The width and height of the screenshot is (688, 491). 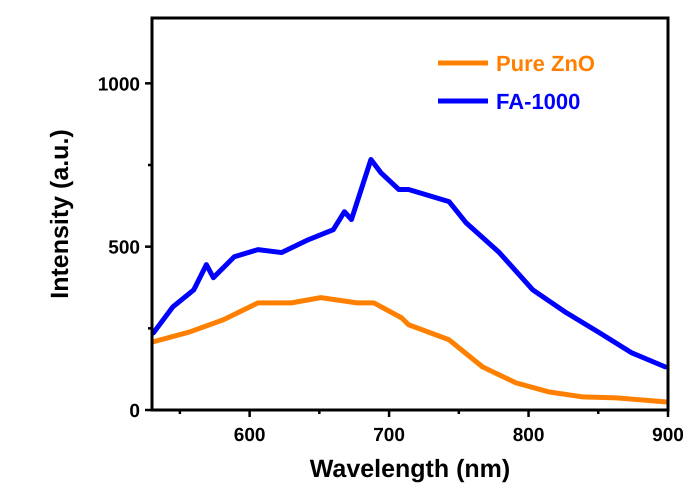 I want to click on x-tick-label: 600, so click(x=250, y=435).